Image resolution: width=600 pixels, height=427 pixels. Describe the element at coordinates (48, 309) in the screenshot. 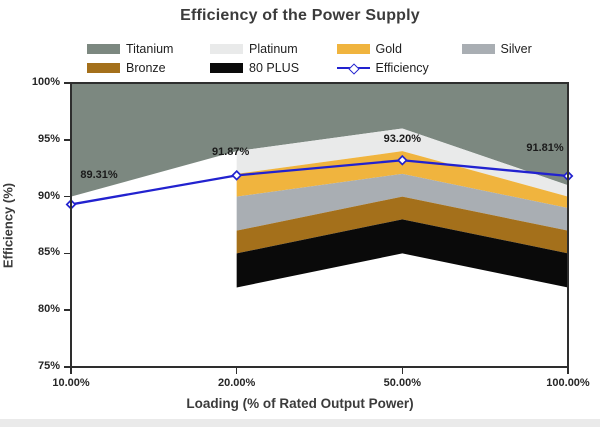

I see `ytick-80: 80%` at that location.